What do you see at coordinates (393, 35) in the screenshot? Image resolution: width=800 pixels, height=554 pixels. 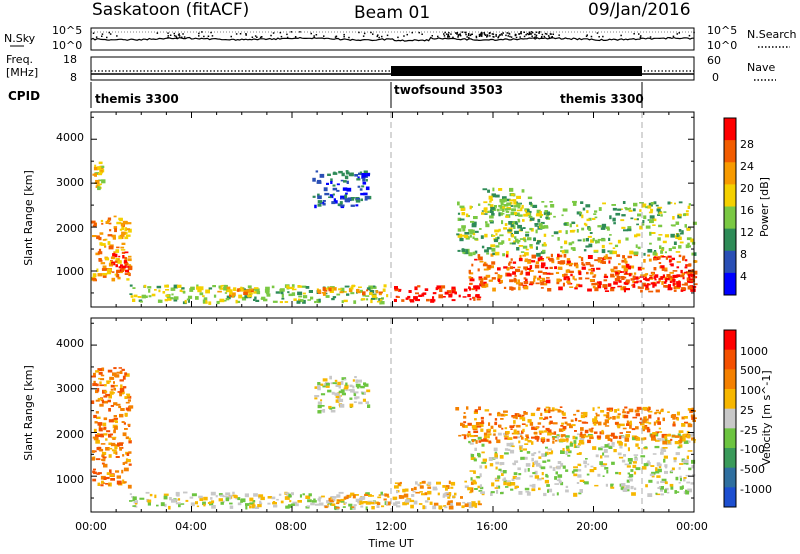 I see `noise-search-series` at bounding box center [393, 35].